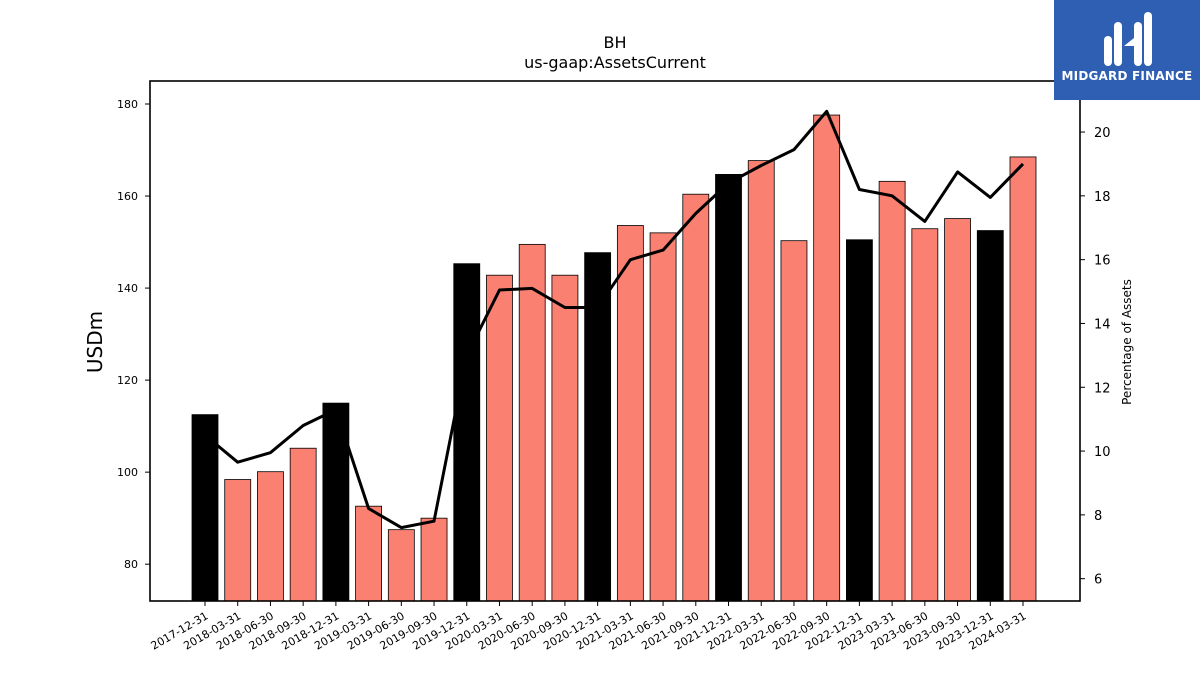 The image size is (1200, 675). What do you see at coordinates (131, 564) in the screenshot?
I see `y-tick-label: 80` at bounding box center [131, 564].